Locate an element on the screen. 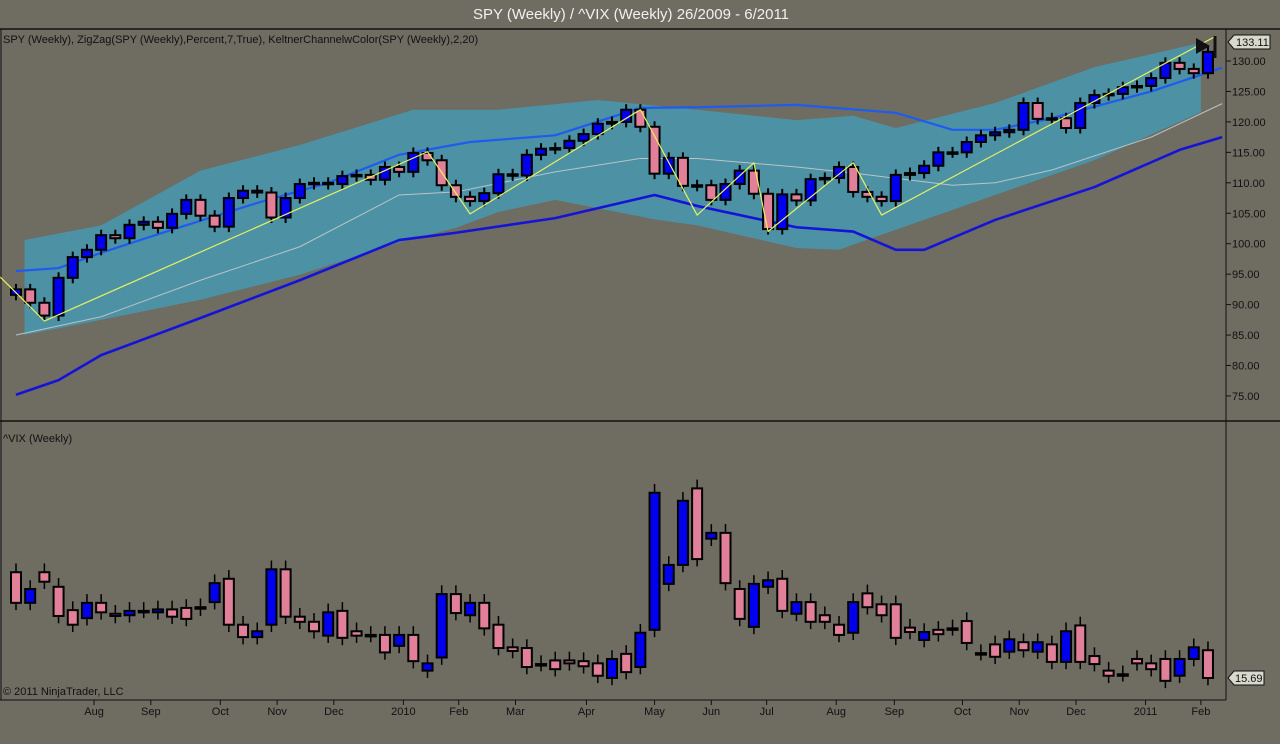 This screenshot has width=1280, height=744. last-vix-marker: 15.69 is located at coordinates (1246, 678).